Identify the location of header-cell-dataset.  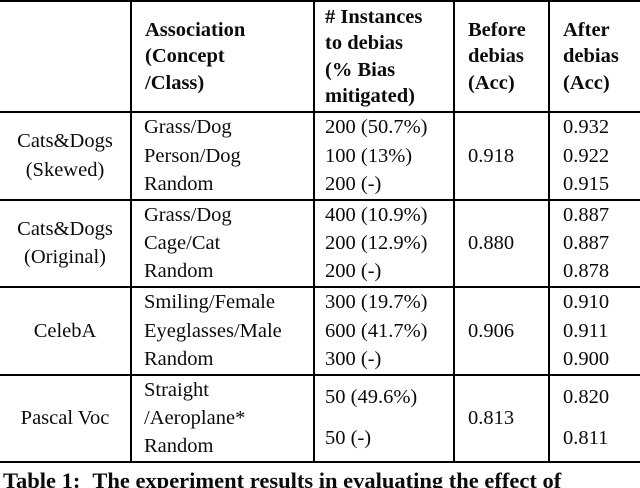
(65, 56).